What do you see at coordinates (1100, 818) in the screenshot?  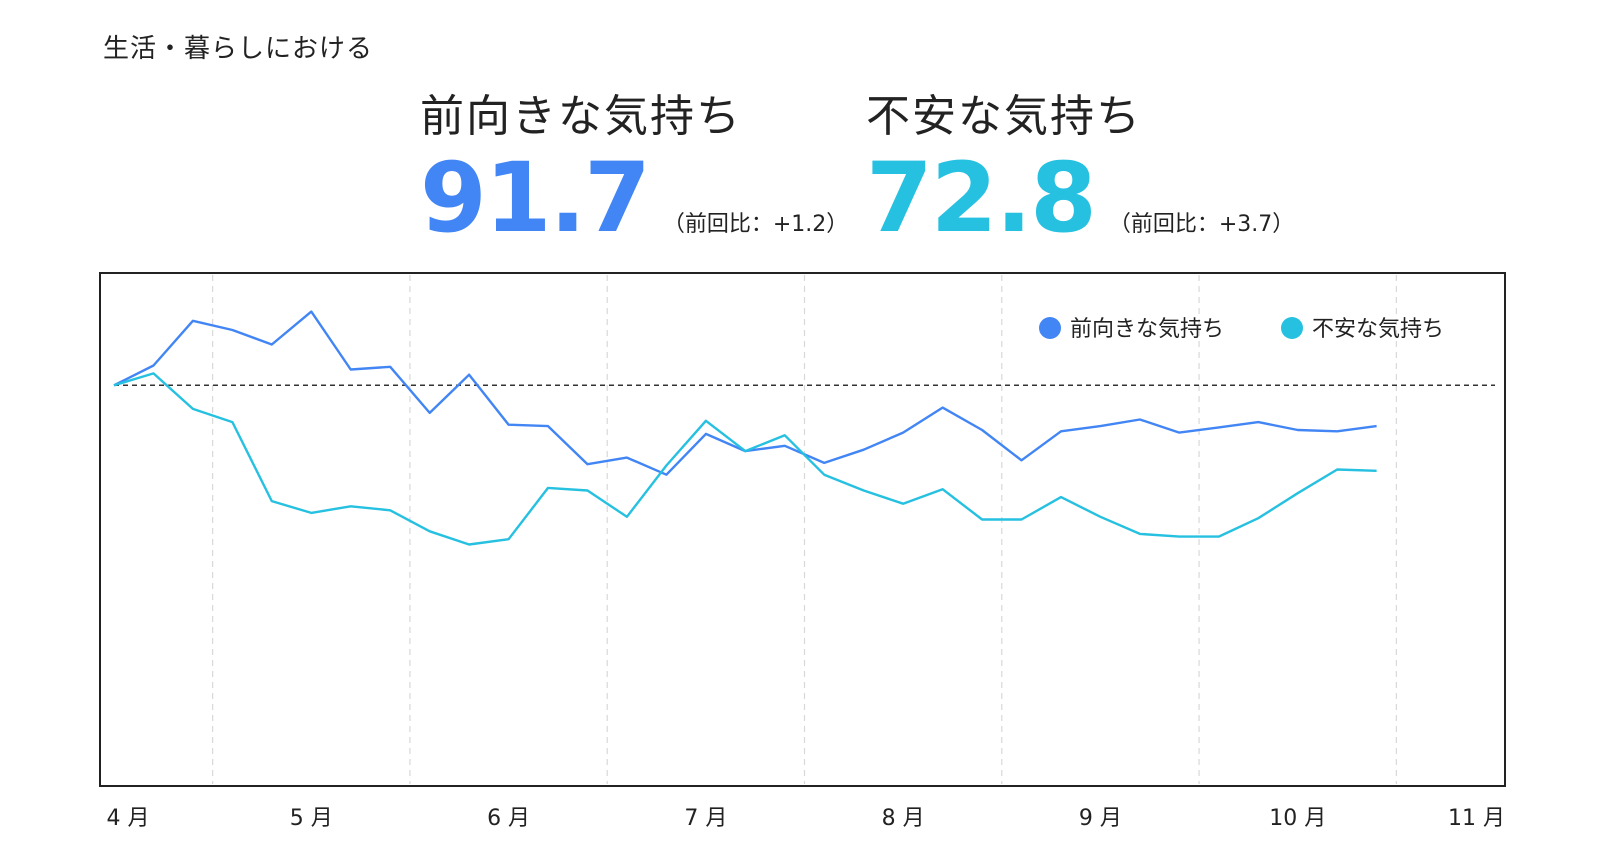 I see `x-tick-label: 9 月` at bounding box center [1100, 818].